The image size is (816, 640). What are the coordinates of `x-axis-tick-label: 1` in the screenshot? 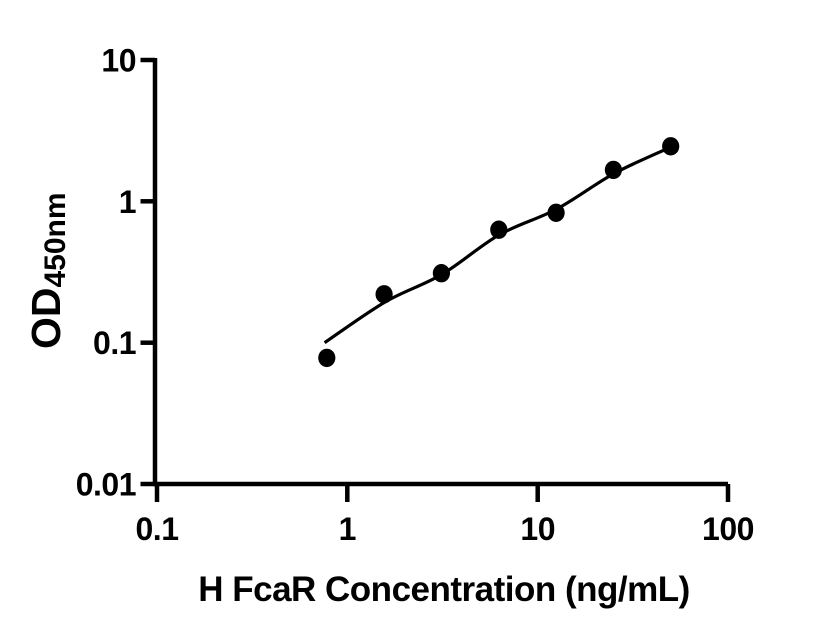 It's located at (347, 529).